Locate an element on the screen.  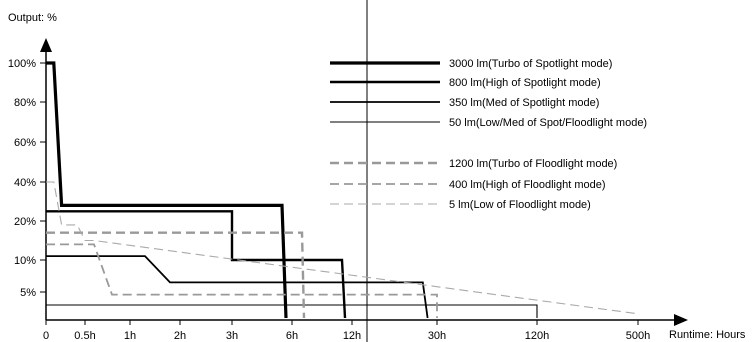
x-tick-label: 30h is located at coordinates (437, 336).